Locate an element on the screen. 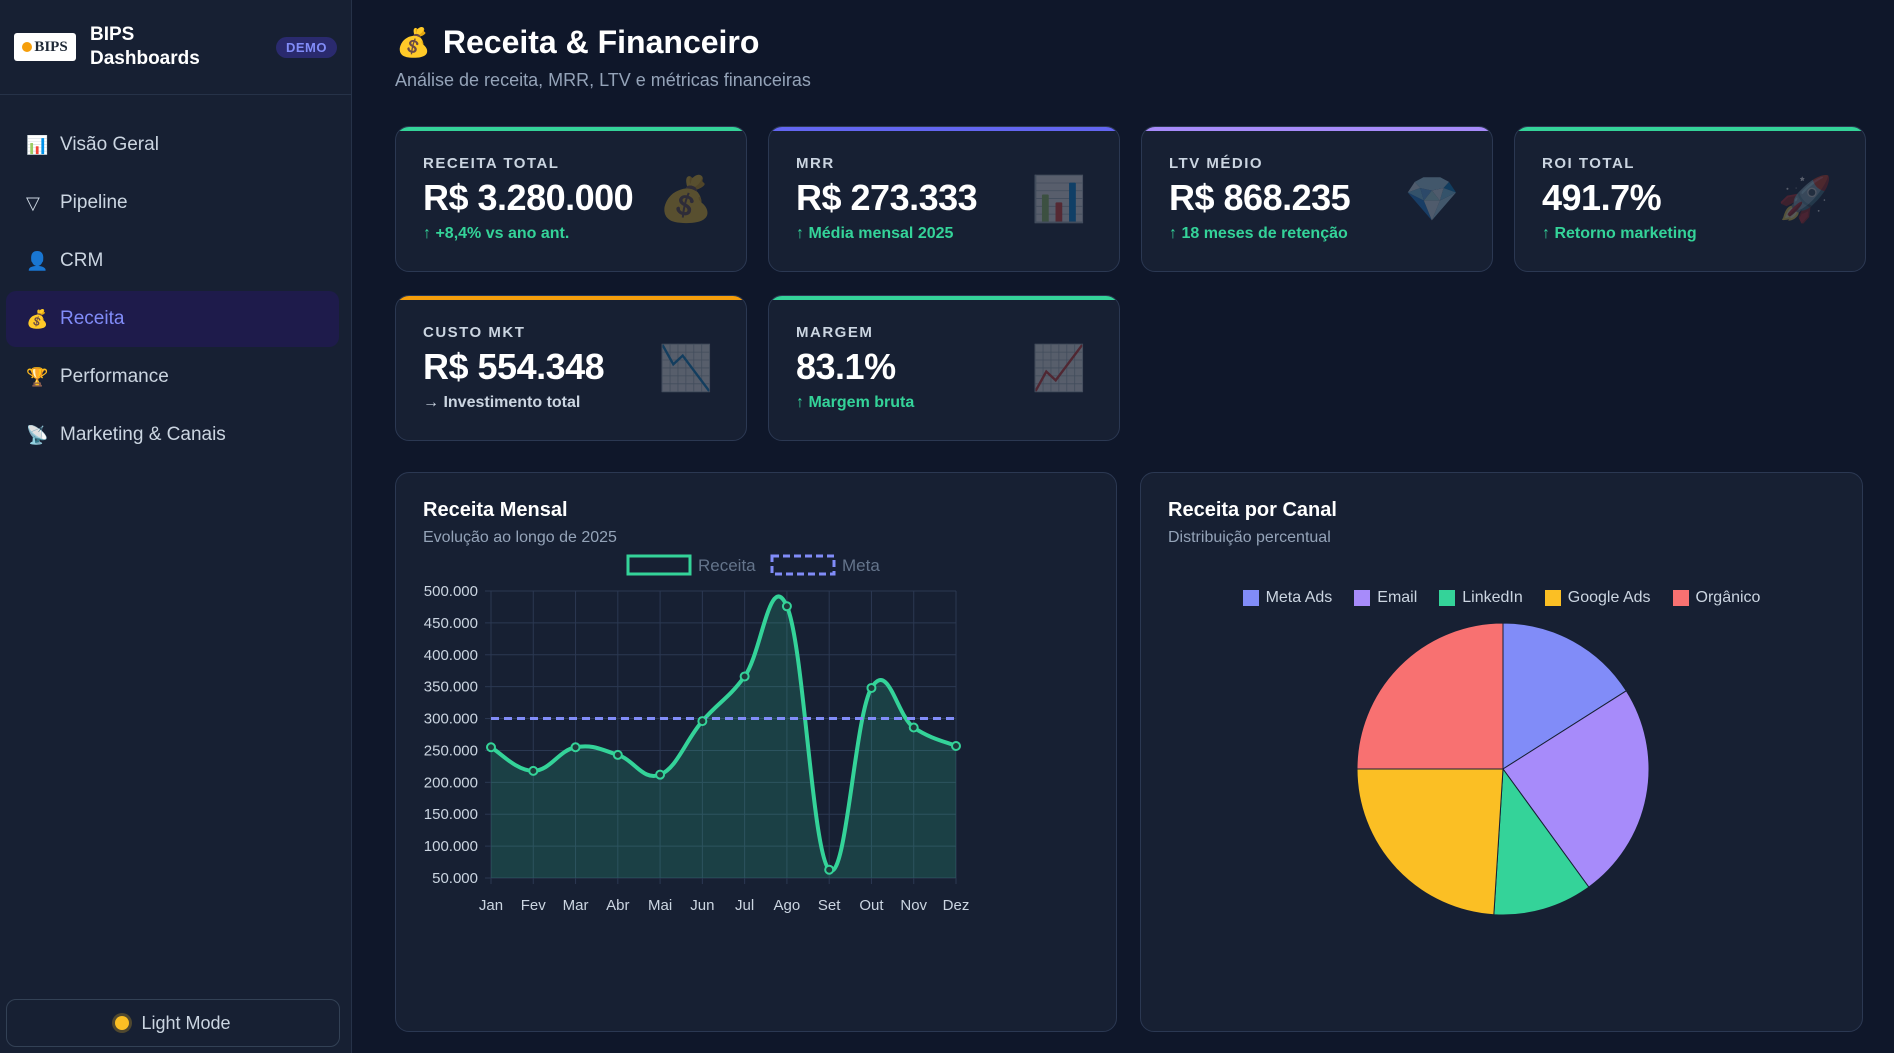 Image resolution: width=1894 pixels, height=1053 pixels. sidebar-item-marketing-canais: 📡 Marketing & Canais is located at coordinates (172, 435).